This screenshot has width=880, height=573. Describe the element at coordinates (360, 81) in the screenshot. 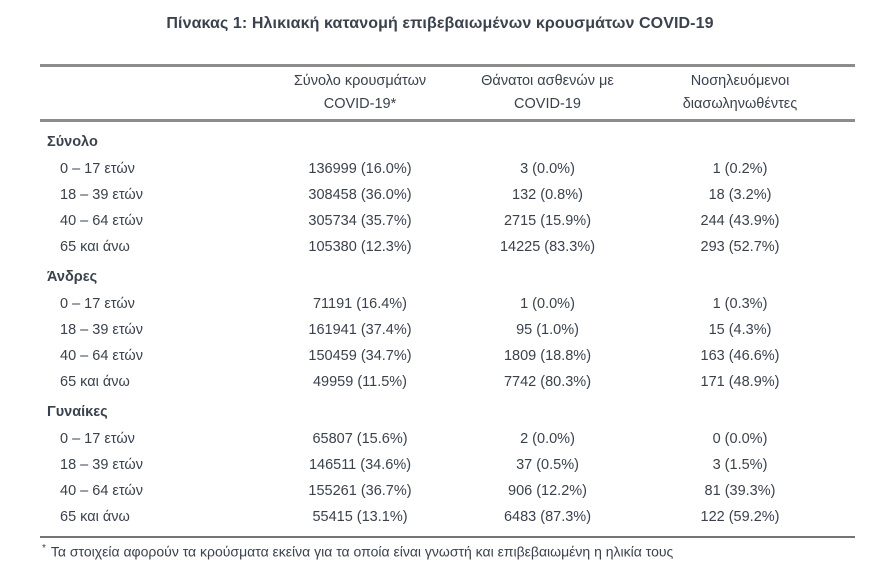

I see `header-total-cases-line1: Σύνολο κρουσμάτων` at that location.